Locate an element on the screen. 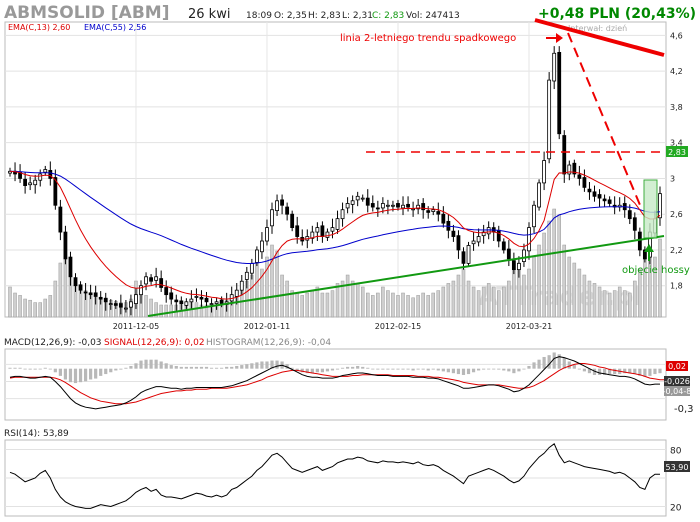 This screenshot has height=522, width=700. high-label: H: 2,83 is located at coordinates (324, 16).